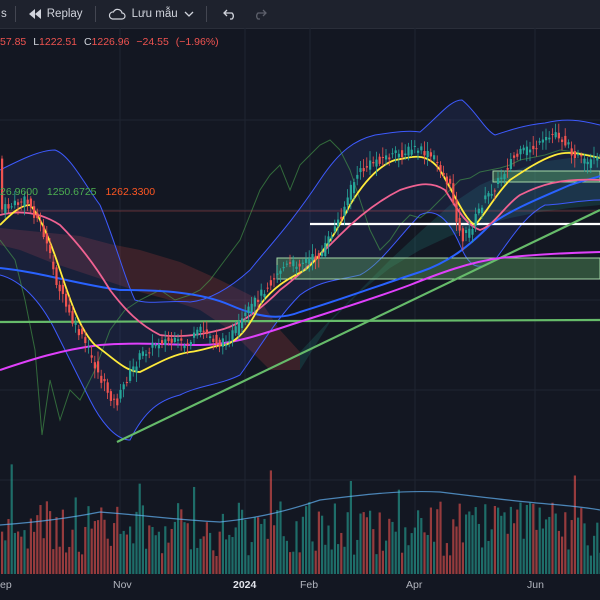 This screenshot has height=600, width=600. What do you see at coordinates (87, 42) in the screenshot?
I see `close-label: C` at bounding box center [87, 42].